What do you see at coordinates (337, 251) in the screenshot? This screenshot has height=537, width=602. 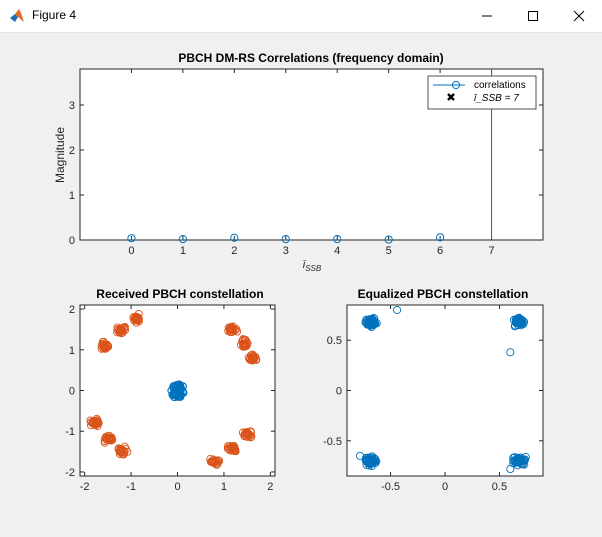 I see `x-tick-label: 4` at bounding box center [337, 251].